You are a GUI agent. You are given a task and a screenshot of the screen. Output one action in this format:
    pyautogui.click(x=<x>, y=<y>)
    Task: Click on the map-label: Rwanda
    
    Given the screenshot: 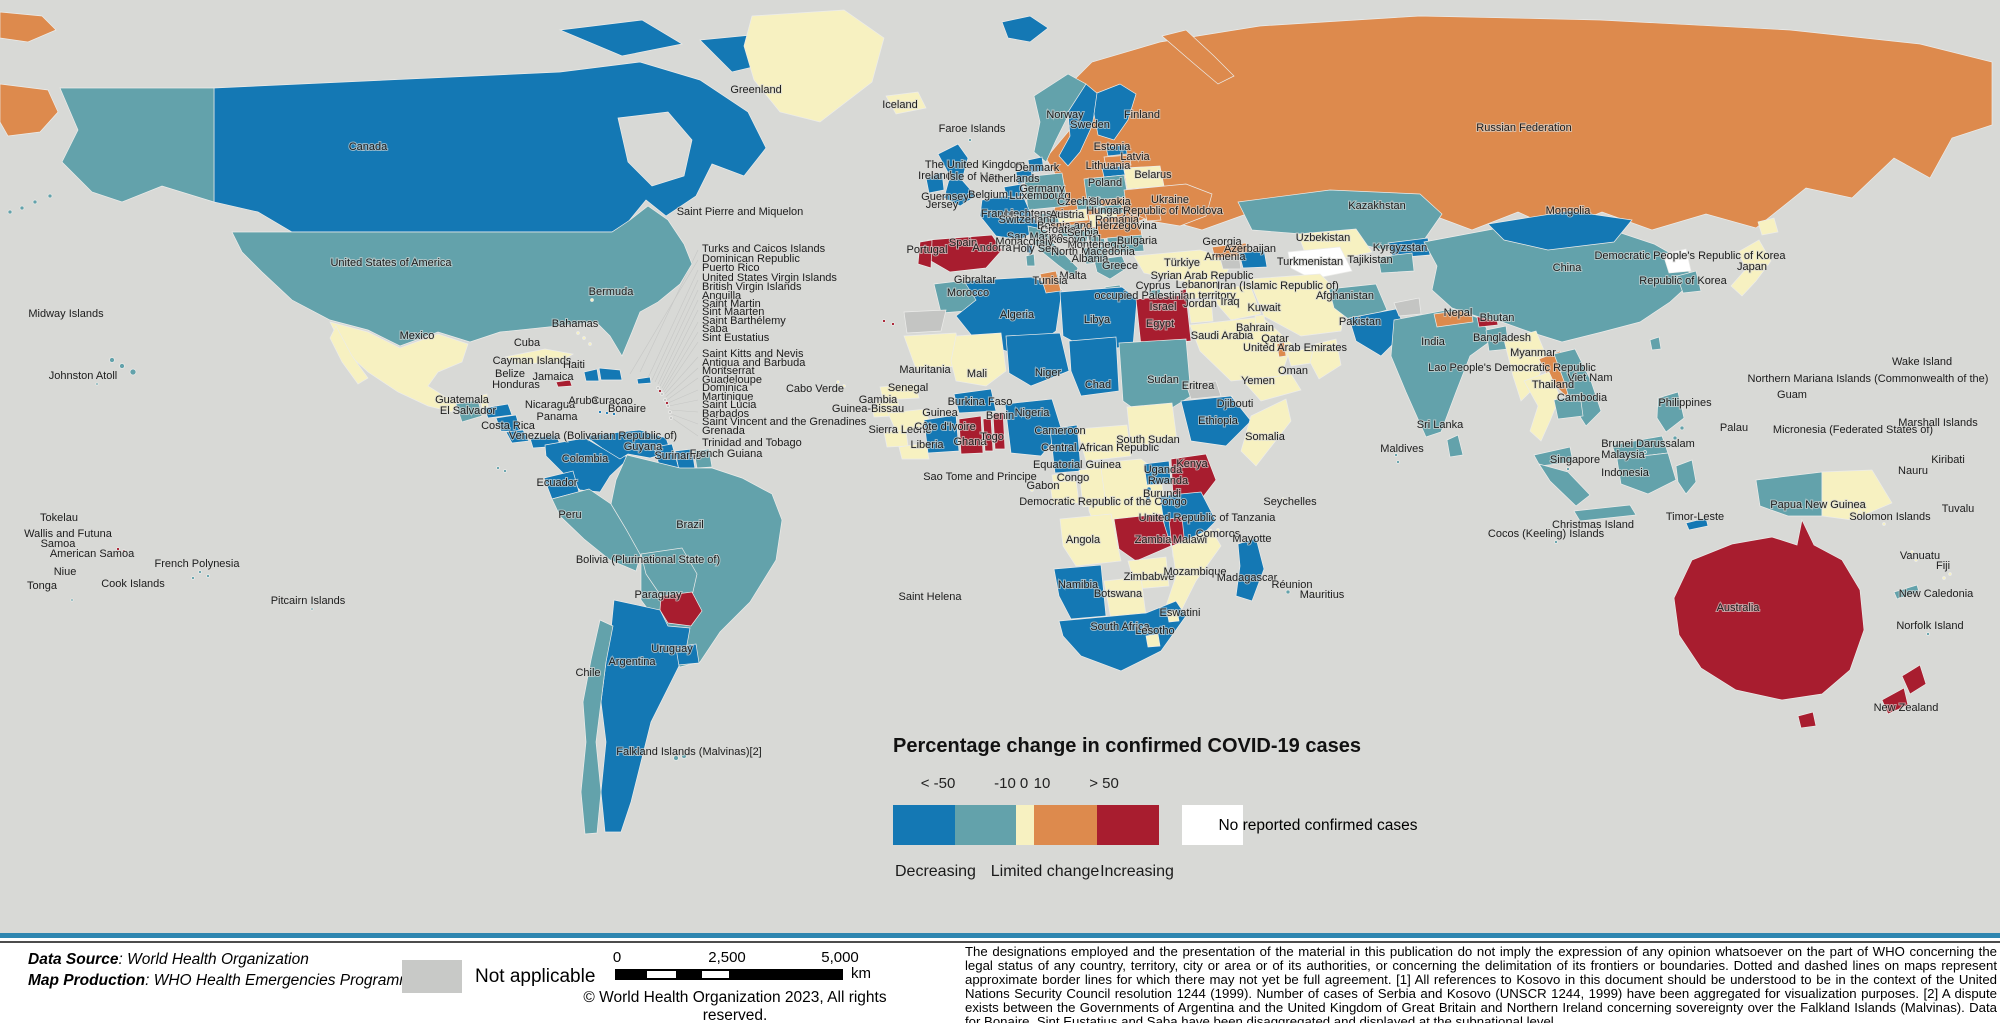 What is the action you would take?
    pyautogui.click(x=1168, y=481)
    